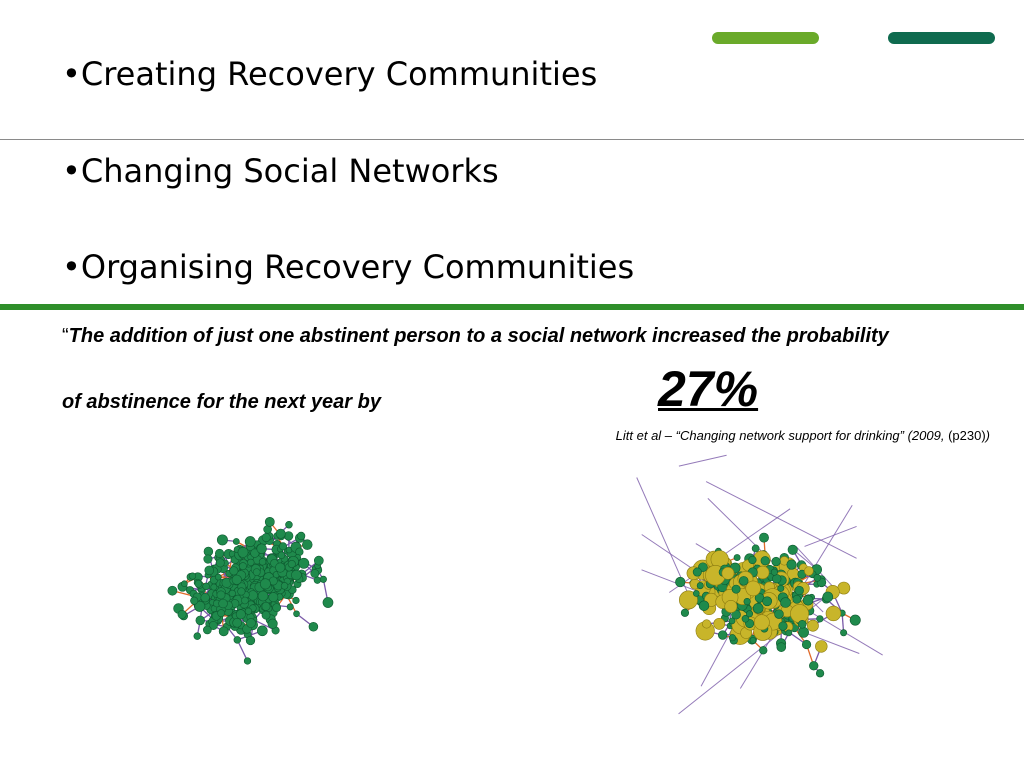  I want to click on abstinence-stat: 27%, so click(708, 389).